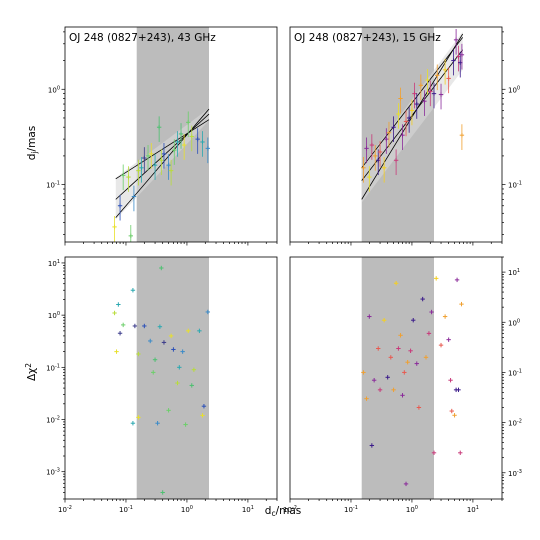  What do you see at coordinates (187, 509) in the screenshot?
I see `x-tick-label: 10⁰` at bounding box center [187, 509].